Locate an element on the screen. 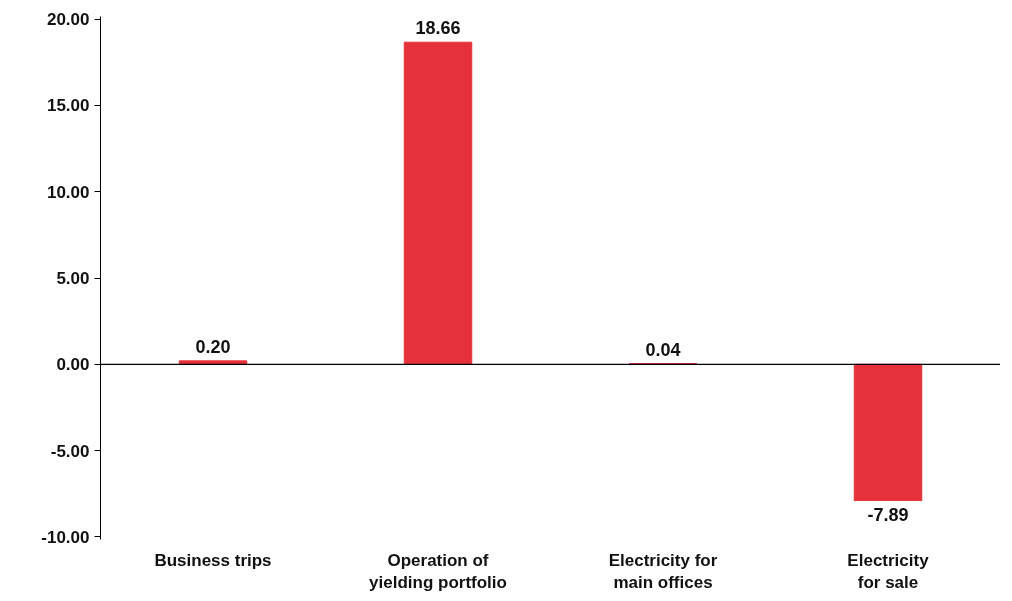  x-tick-label: Electricity for sale is located at coordinates (888, 571).